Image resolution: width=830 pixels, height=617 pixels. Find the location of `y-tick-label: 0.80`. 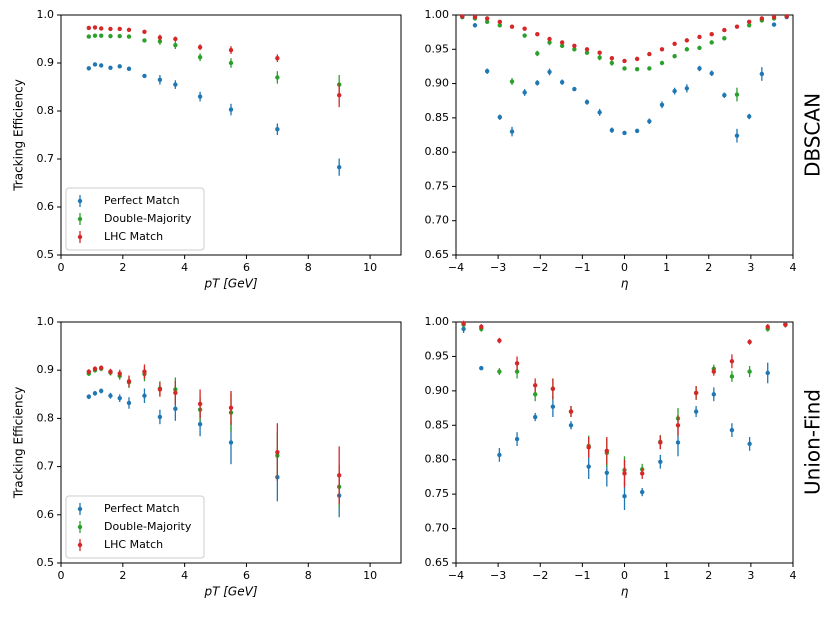

y-tick-label: 0.80 is located at coordinates (437, 151).